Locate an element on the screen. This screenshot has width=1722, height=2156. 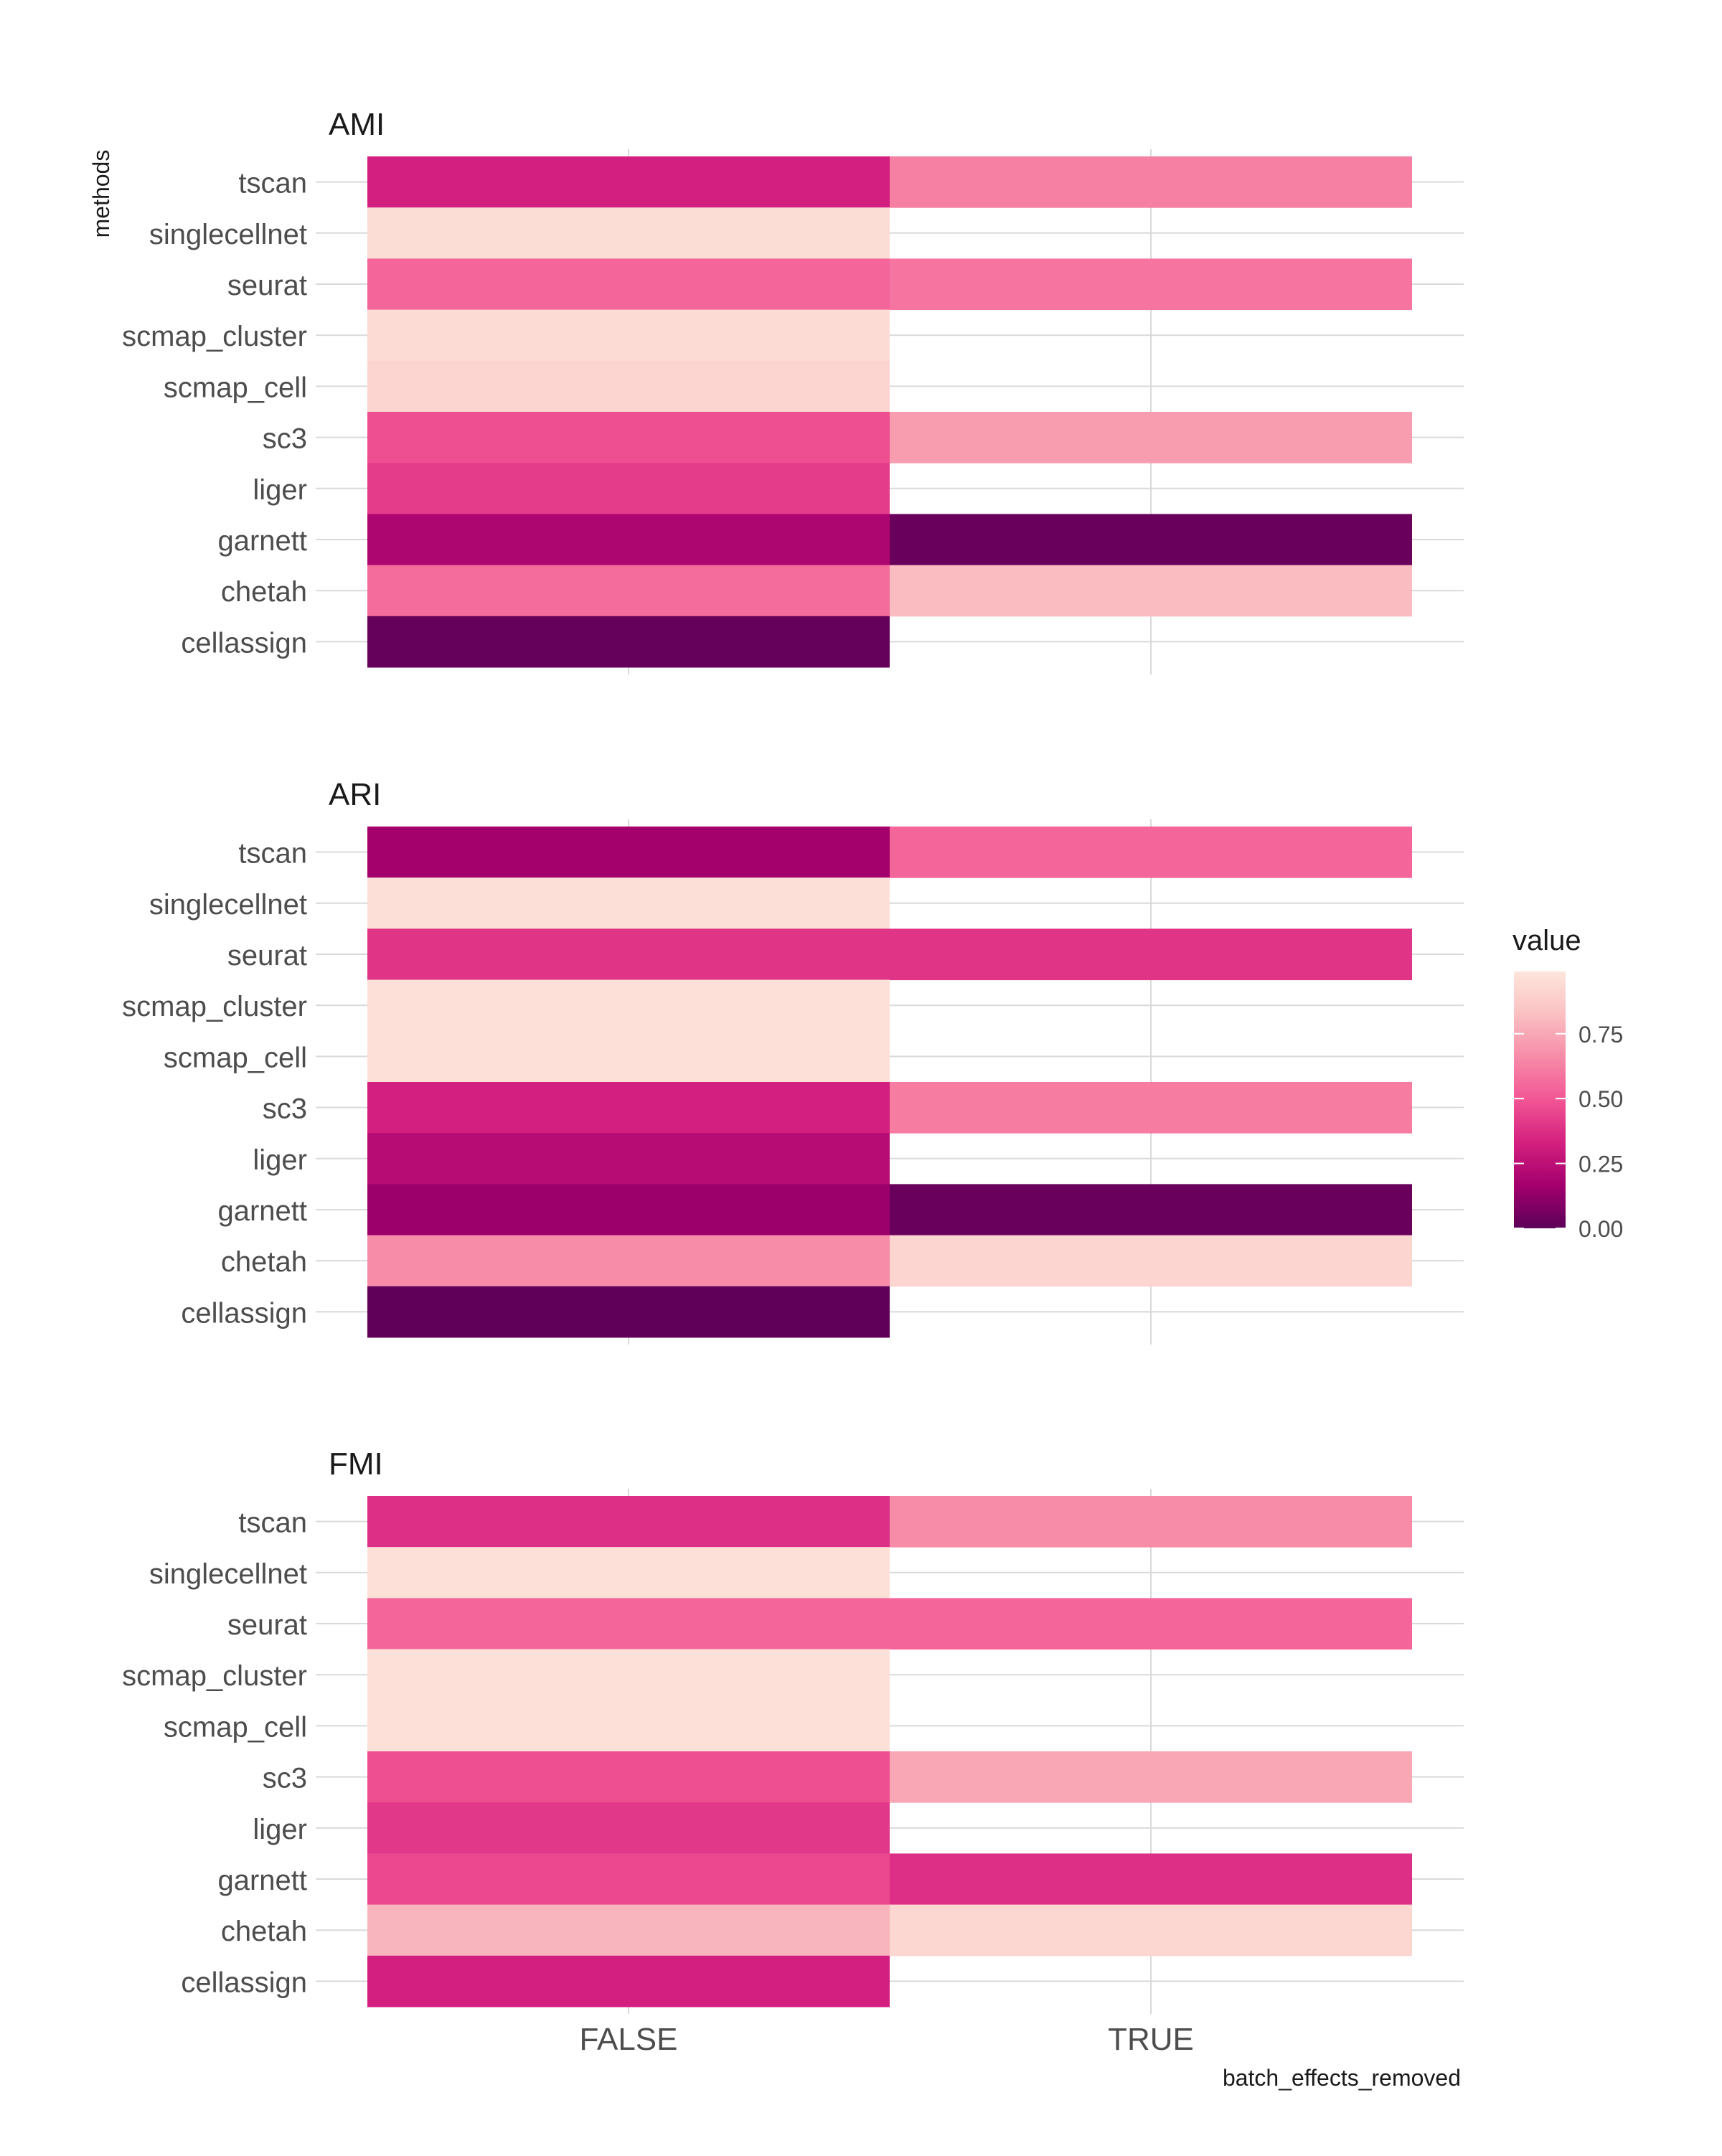
panel-title-fmi: FMI is located at coordinates (356, 1464).